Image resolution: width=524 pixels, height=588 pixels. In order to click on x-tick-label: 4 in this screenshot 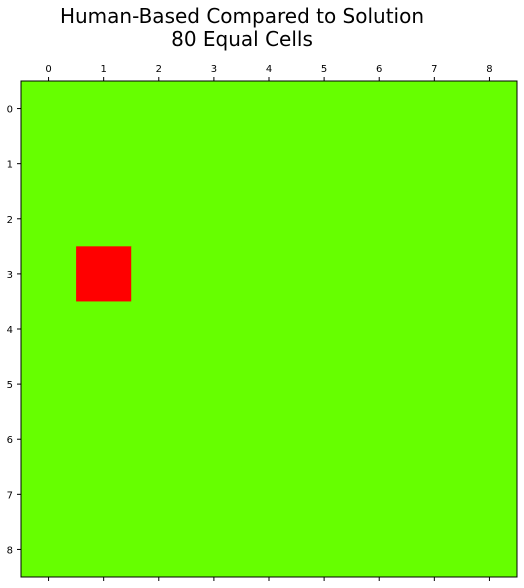, I will do `click(269, 69)`.